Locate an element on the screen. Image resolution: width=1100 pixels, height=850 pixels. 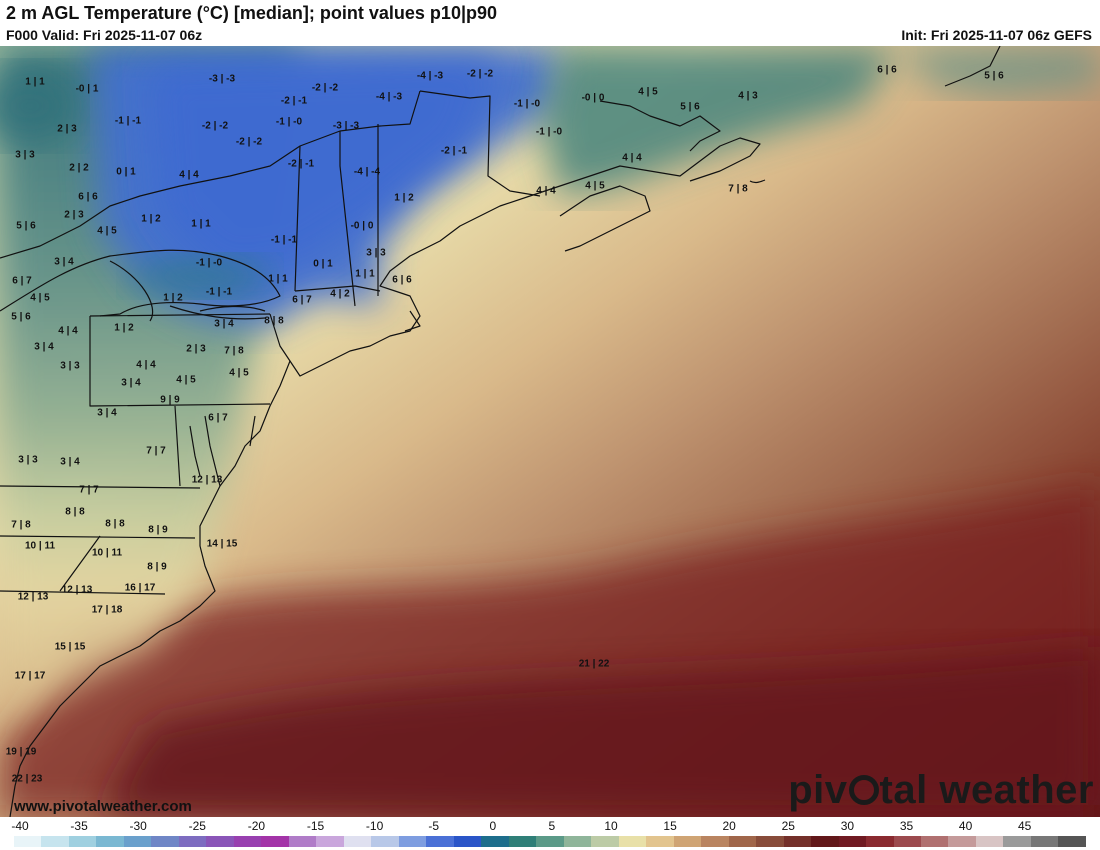
point-value-label: -3 | -3 is located at coordinates (346, 126).